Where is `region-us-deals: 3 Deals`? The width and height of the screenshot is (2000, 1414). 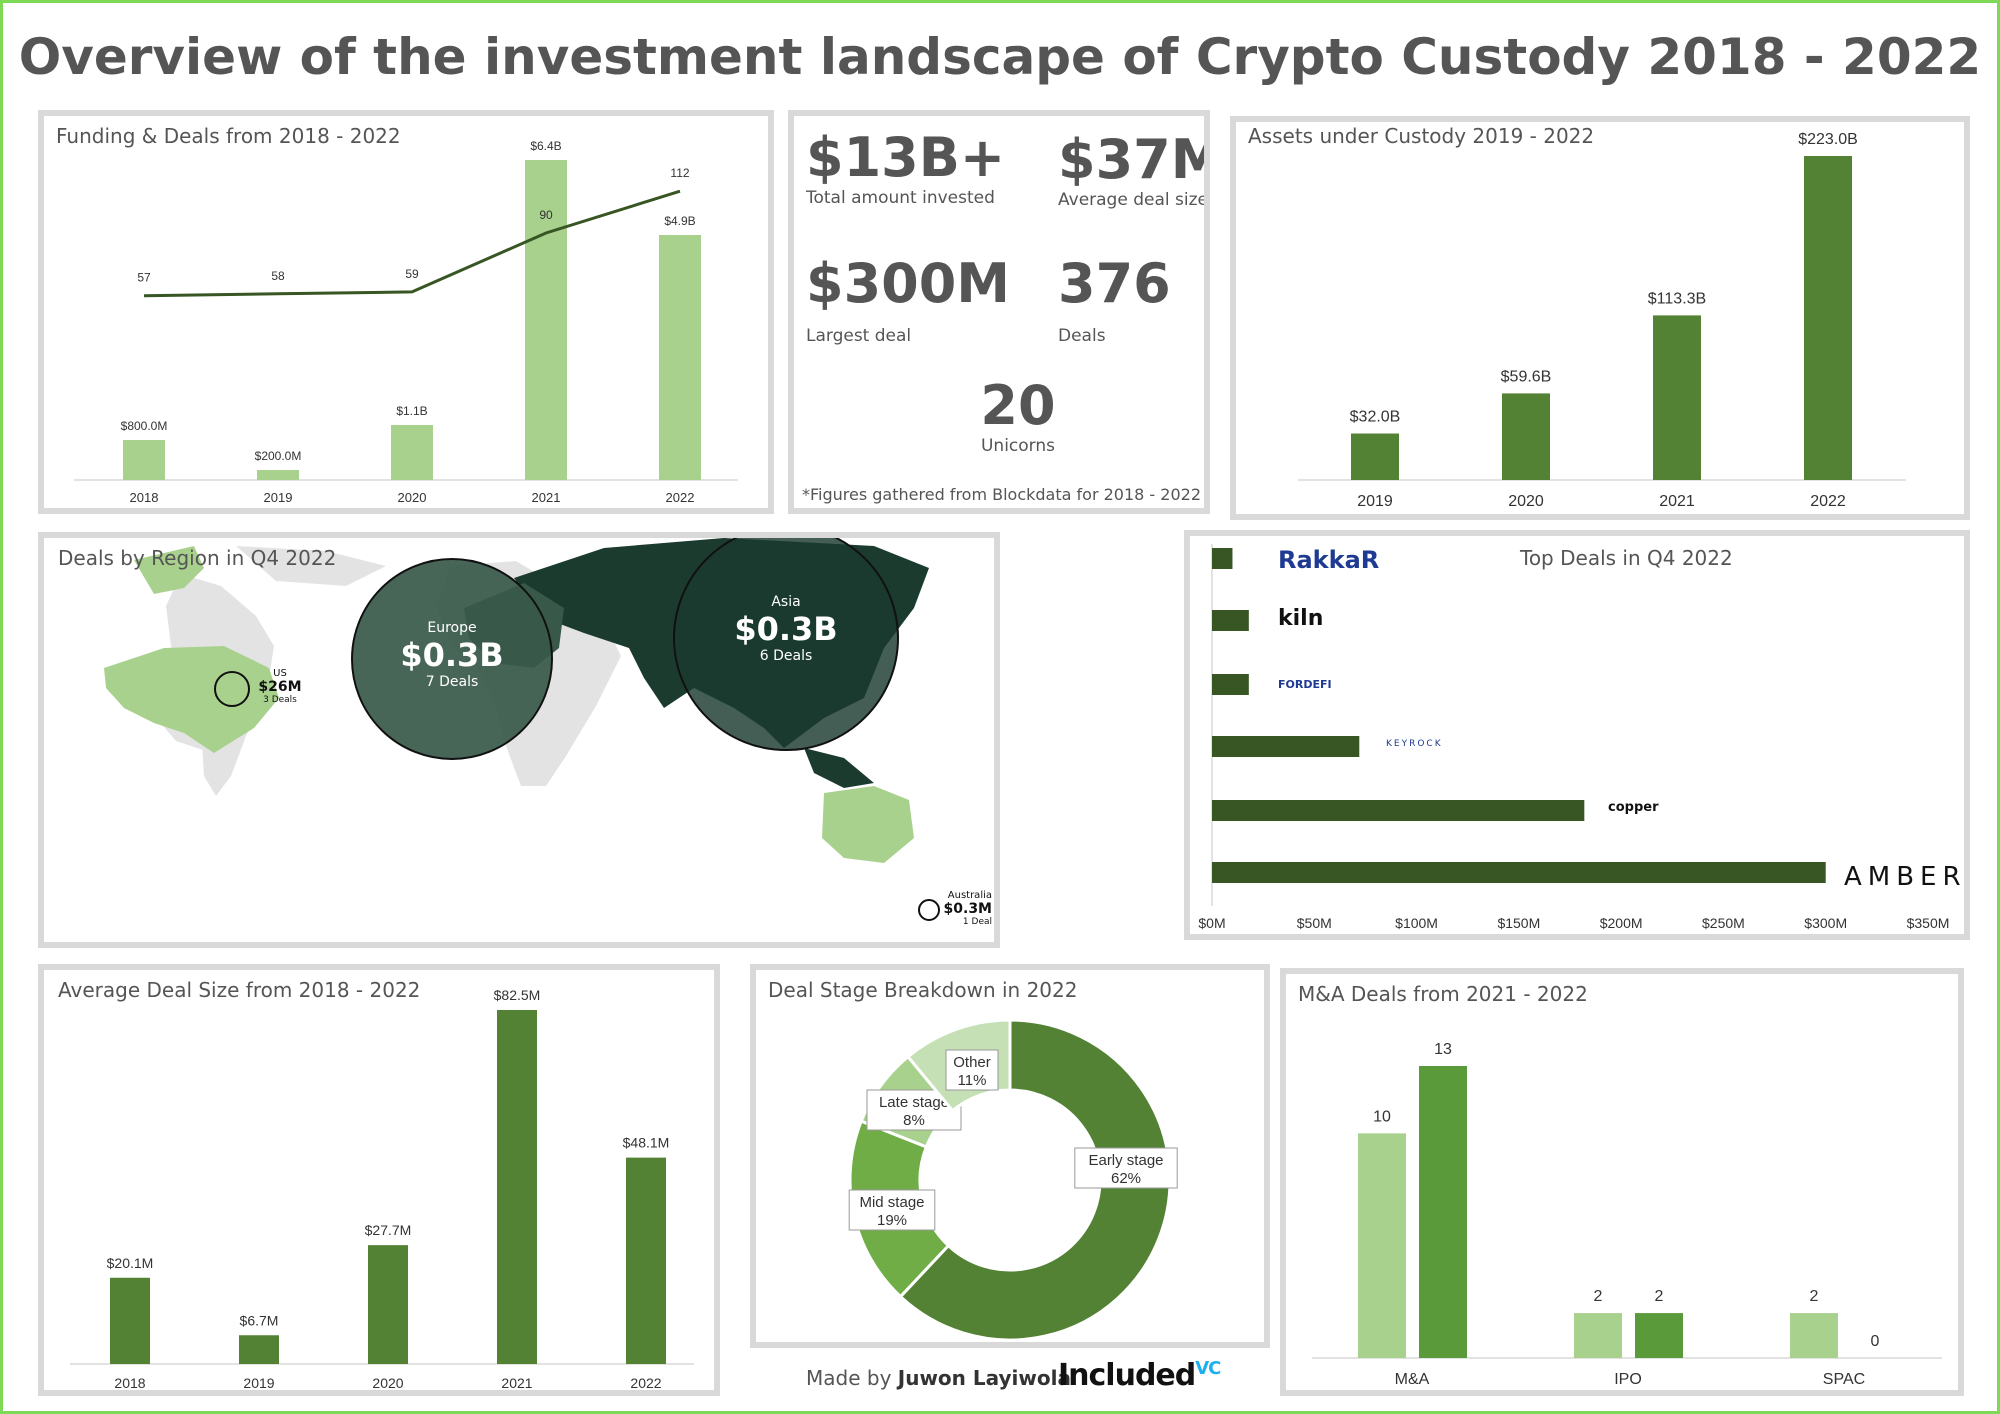
region-us-deals: 3 Deals is located at coordinates (280, 700).